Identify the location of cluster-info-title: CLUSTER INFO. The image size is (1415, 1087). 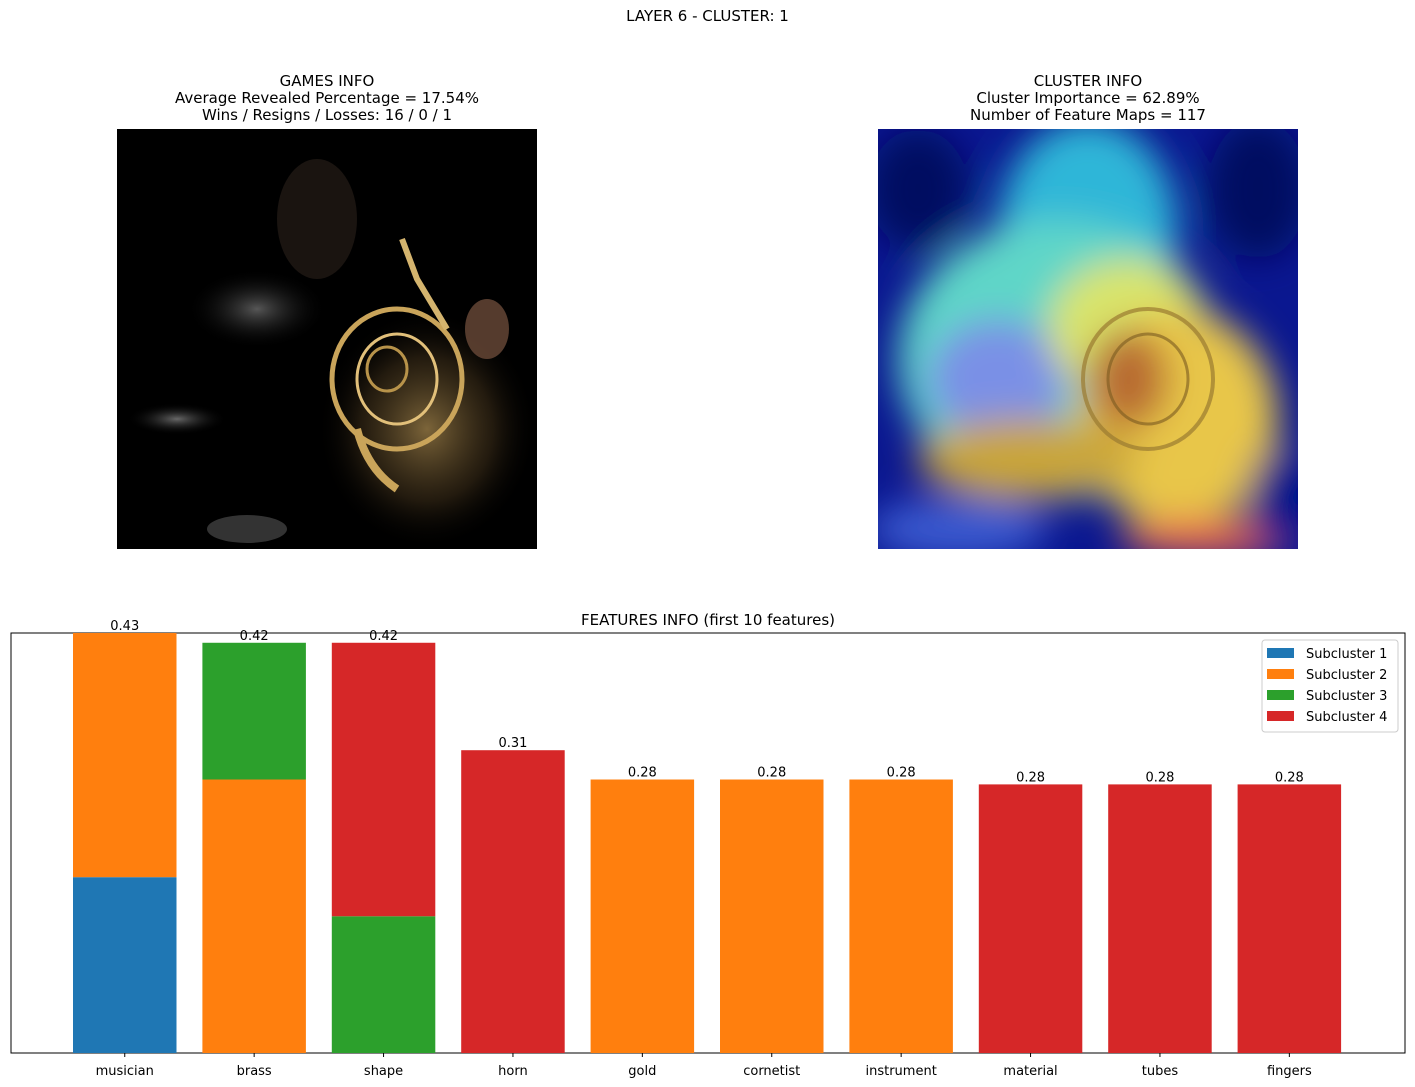
(1088, 81).